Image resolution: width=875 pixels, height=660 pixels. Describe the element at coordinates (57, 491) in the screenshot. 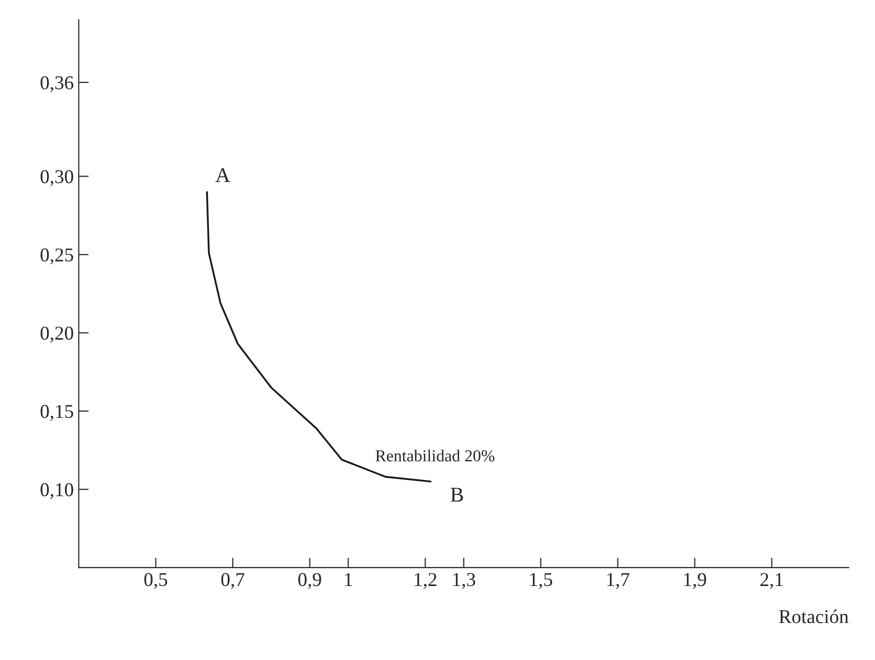

I see `y-tick-label: 0,10` at that location.